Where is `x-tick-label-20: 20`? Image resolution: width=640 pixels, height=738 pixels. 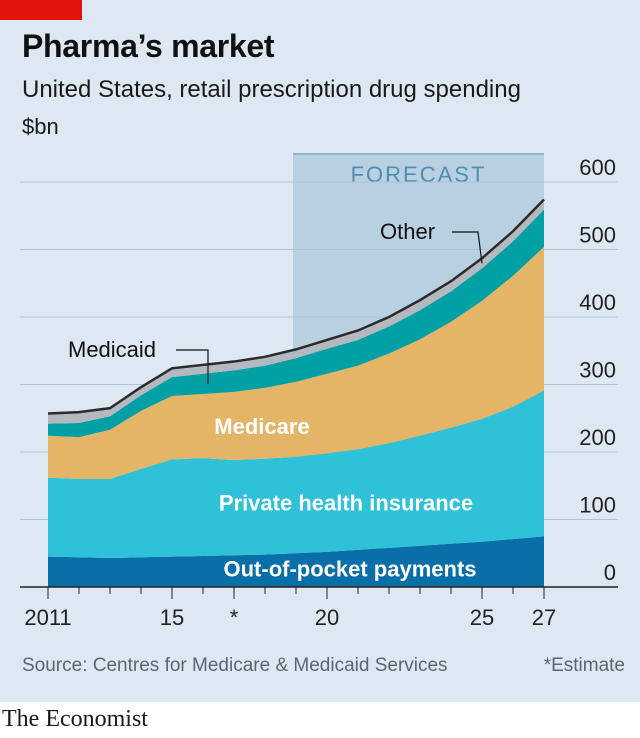
x-tick-label-20: 20 is located at coordinates (327, 617).